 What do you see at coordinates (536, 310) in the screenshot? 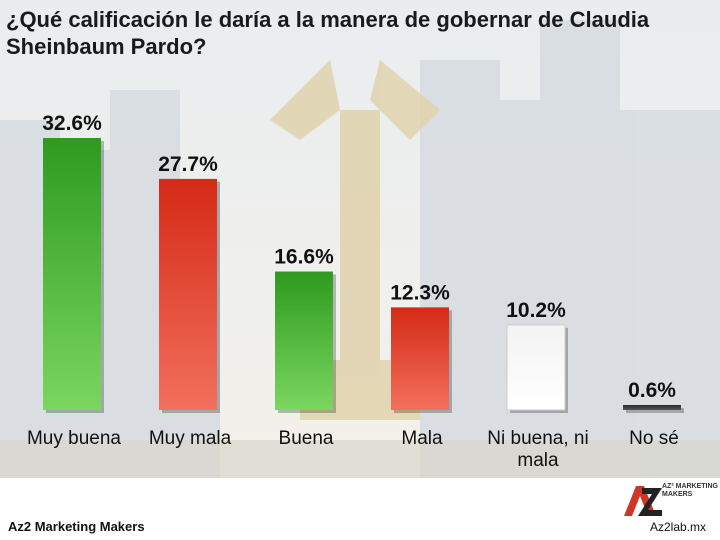
I see `data-label: 10.2%` at bounding box center [536, 310].